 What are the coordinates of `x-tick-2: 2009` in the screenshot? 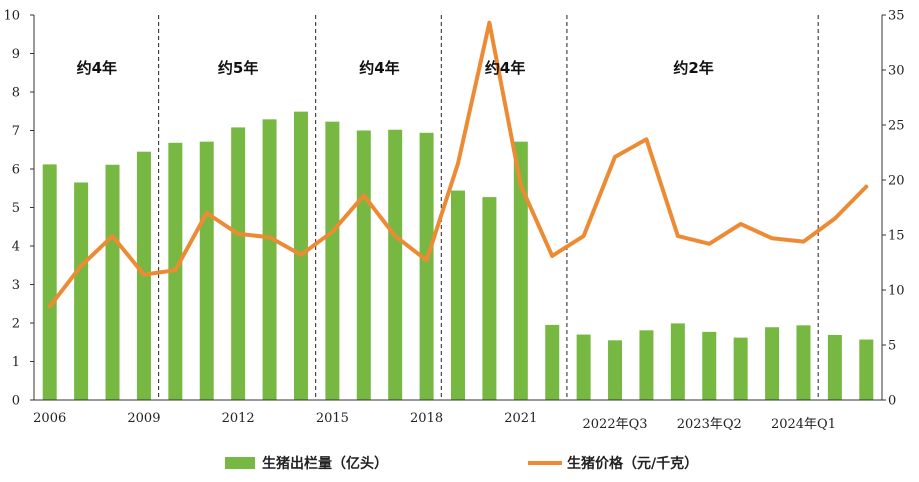 It's located at (143, 418).